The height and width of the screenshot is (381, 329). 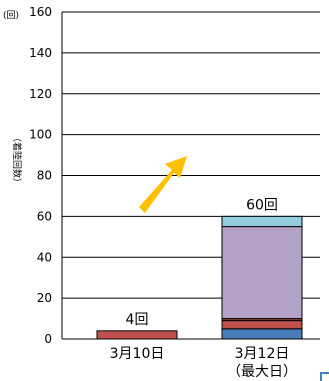 I want to click on y-tick-label: 160, so click(x=40, y=12).